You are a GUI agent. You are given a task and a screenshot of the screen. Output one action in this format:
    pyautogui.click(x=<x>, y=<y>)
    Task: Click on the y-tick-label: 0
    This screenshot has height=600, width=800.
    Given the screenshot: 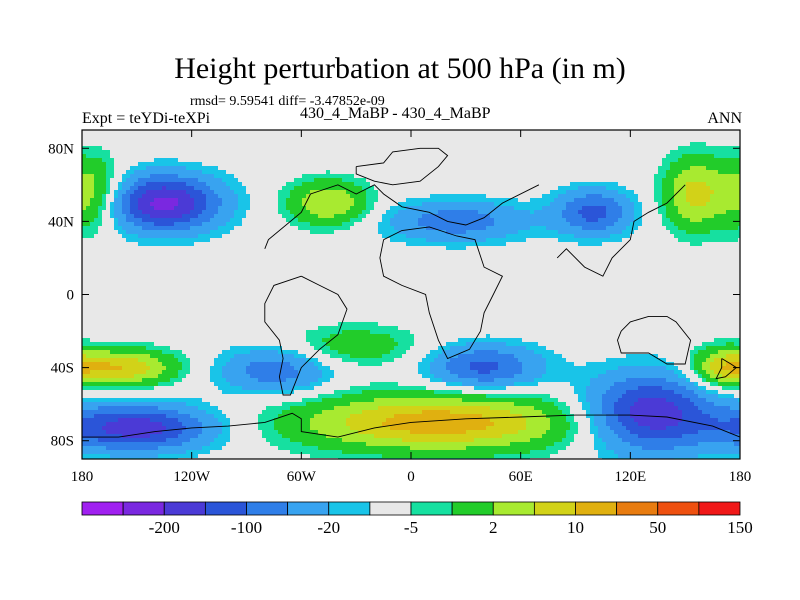 What is the action you would take?
    pyautogui.click(x=71, y=296)
    